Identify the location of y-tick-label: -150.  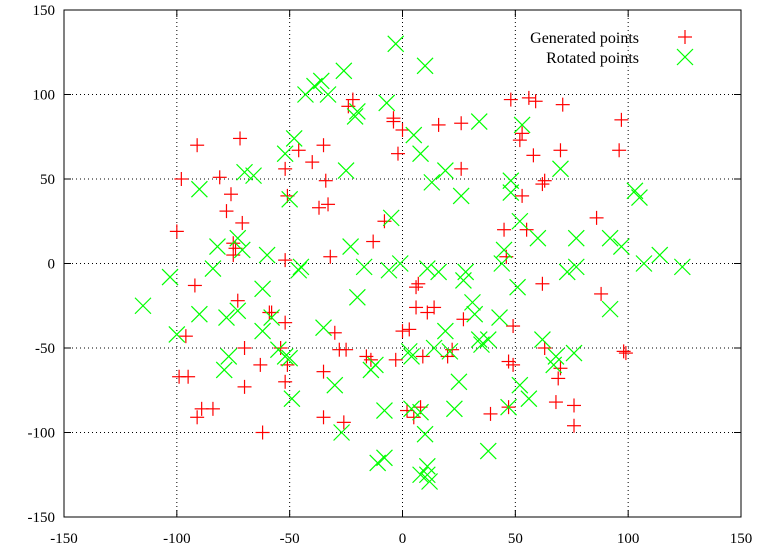
(42, 518).